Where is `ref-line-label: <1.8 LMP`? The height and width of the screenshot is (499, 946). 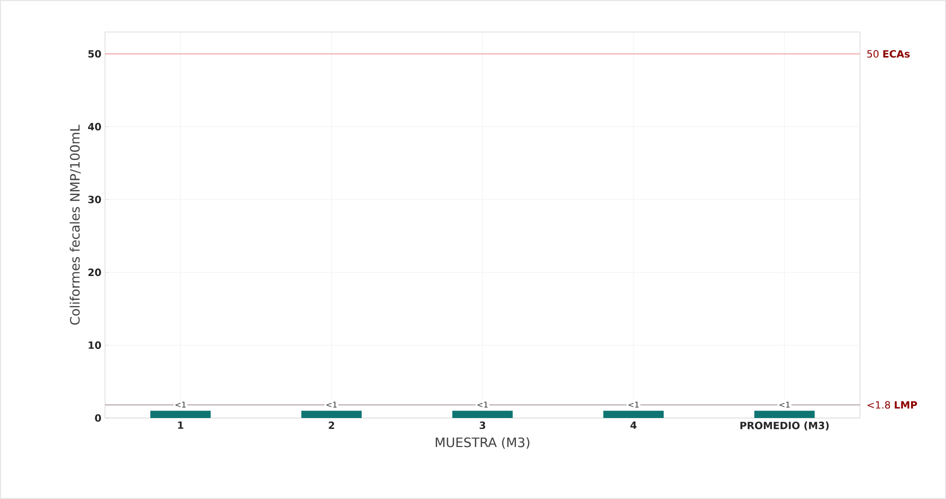 ref-line-label: <1.8 LMP is located at coordinates (893, 405).